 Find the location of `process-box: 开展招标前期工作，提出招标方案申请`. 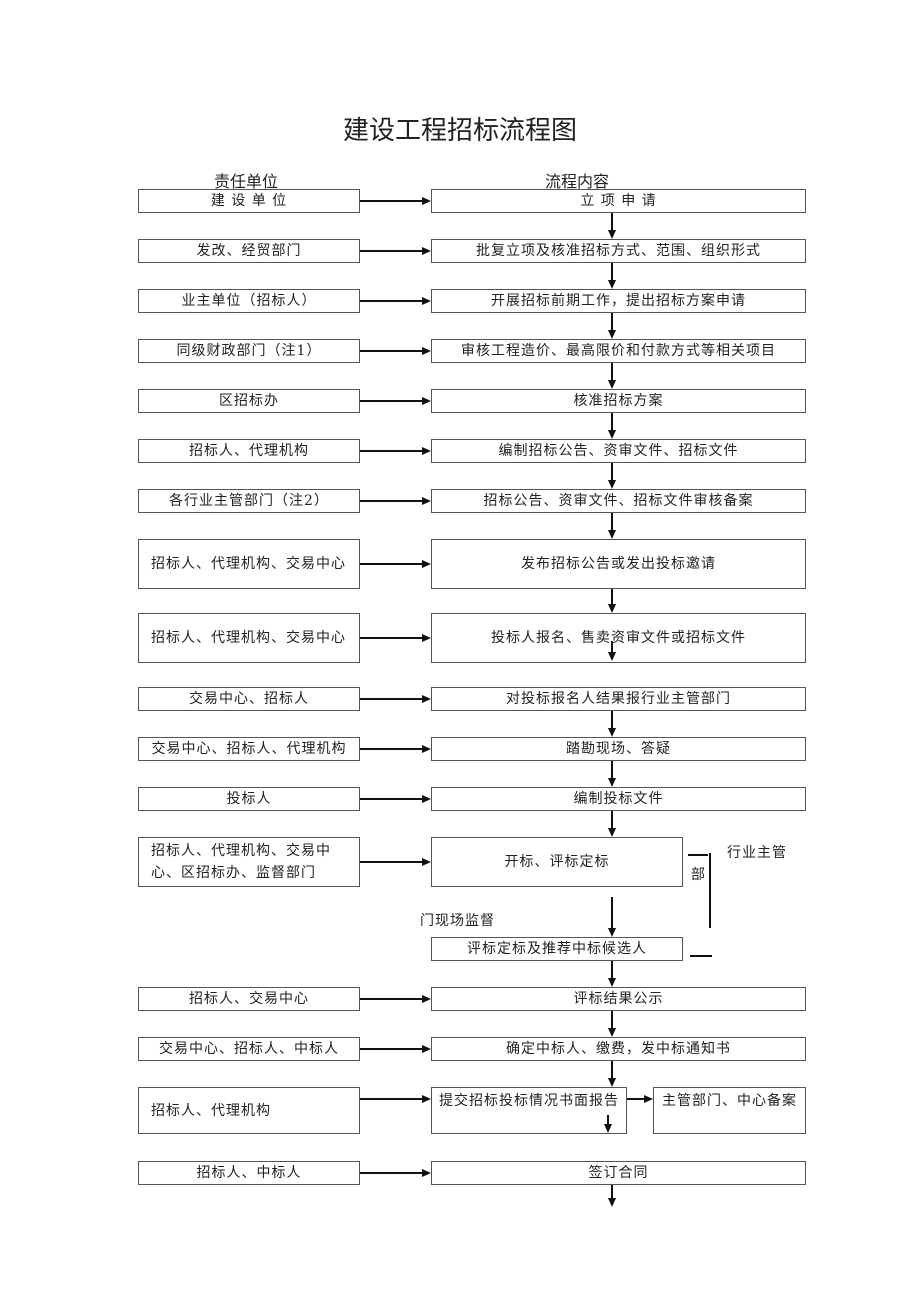

process-box: 开展招标前期工作，提出招标方案申请 is located at coordinates (618, 301).